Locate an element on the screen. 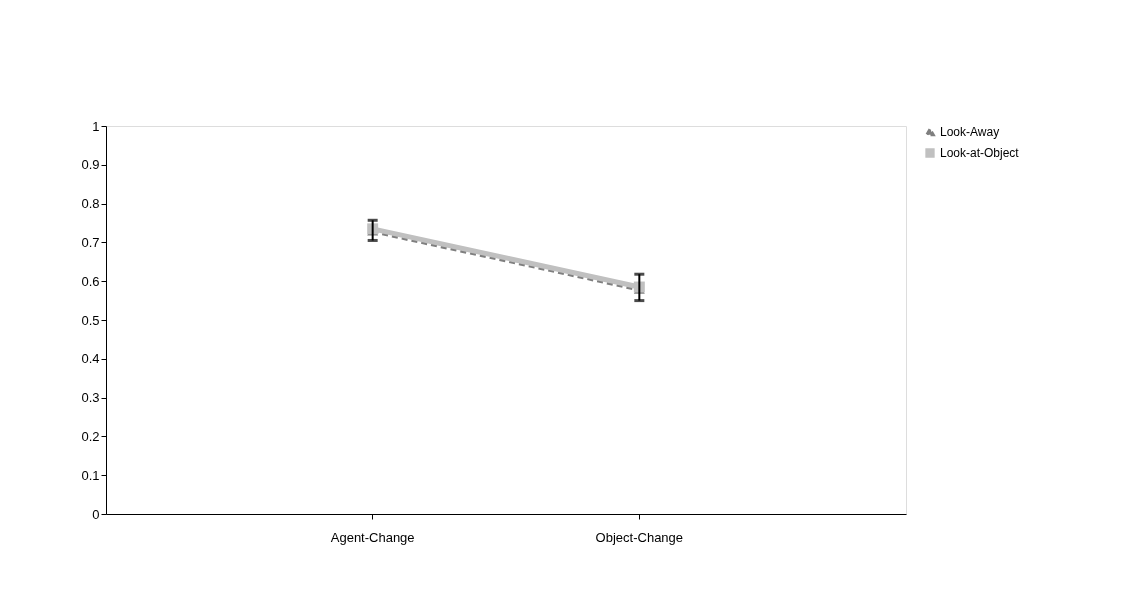 The image size is (1147, 596). legend-label: Look-at-Object is located at coordinates (980, 153).